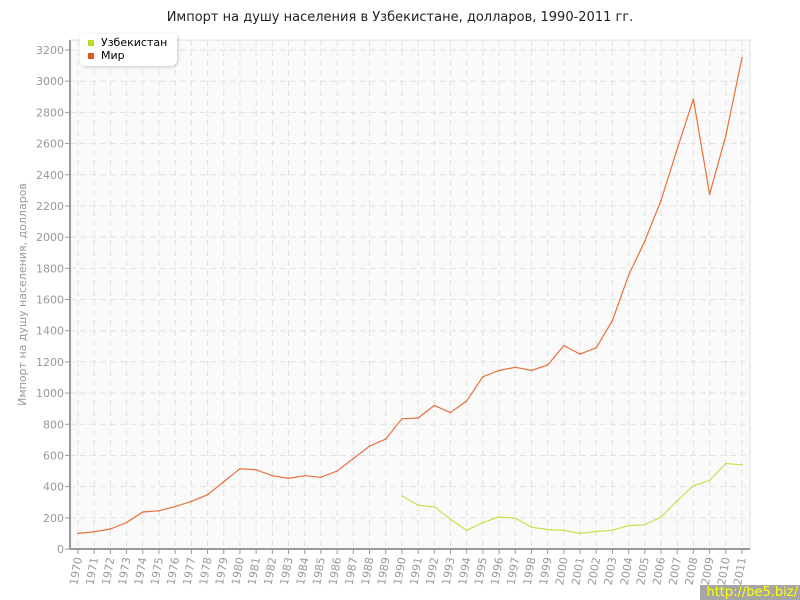 This screenshot has height=600, width=800. Describe the element at coordinates (127, 55) in the screenshot. I see `legend-item-world: Мир` at that location.